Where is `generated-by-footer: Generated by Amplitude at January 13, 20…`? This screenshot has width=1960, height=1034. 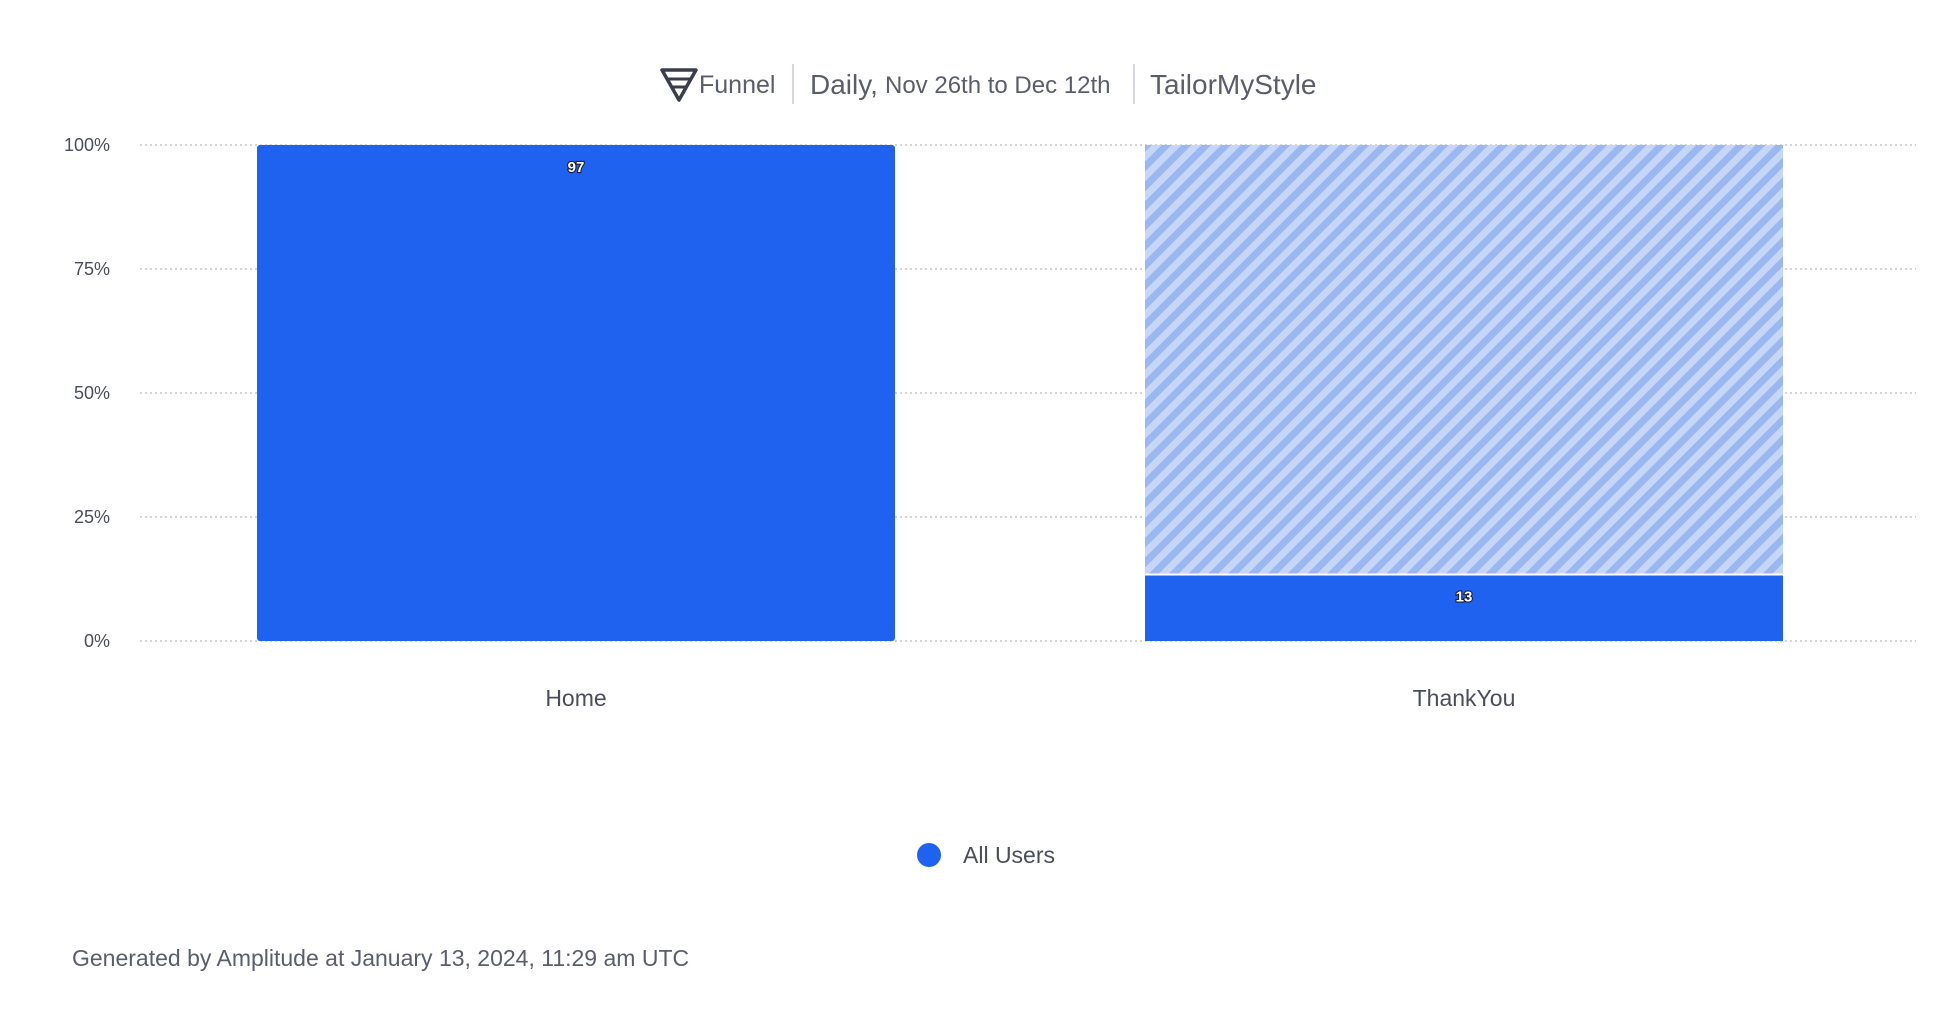
generated-by-footer: Generated by Amplitude at January 13, 20… is located at coordinates (380, 958).